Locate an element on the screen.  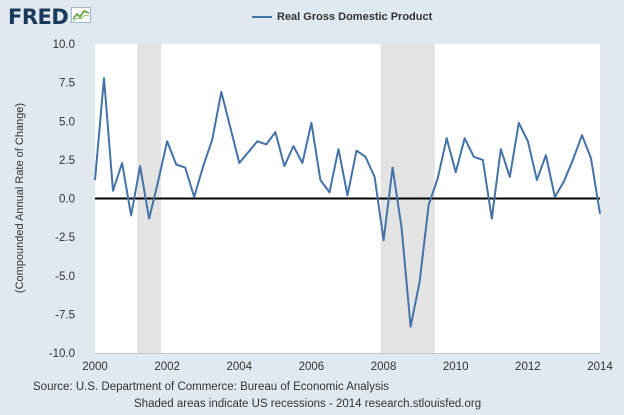
x-tick-label: 2008 is located at coordinates (384, 367).